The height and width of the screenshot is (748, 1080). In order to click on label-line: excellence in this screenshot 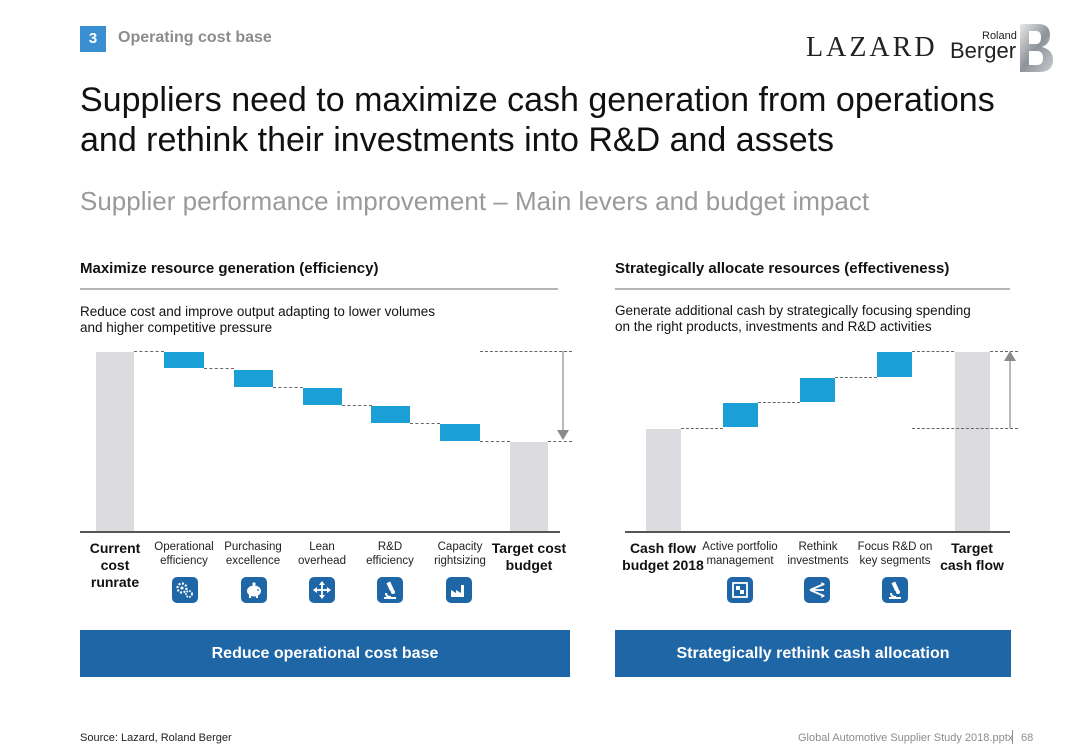, I will do `click(253, 561)`.